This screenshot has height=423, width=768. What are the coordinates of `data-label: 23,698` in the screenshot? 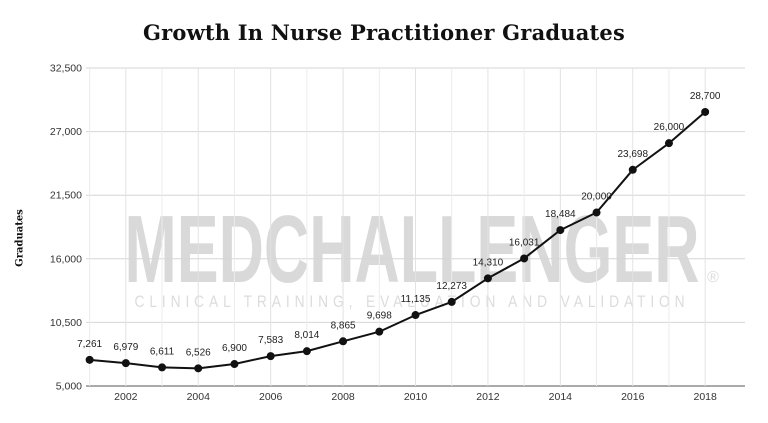 It's located at (632, 154).